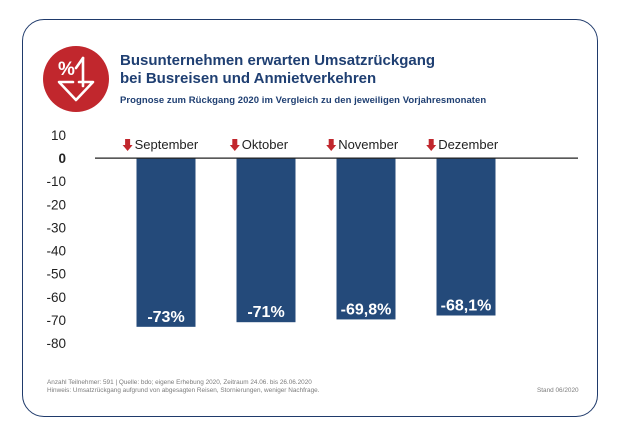 The image size is (620, 438). What do you see at coordinates (248, 78) in the screenshot?
I see `title-line-2: bei Busreisen und Anmietverkehren` at bounding box center [248, 78].